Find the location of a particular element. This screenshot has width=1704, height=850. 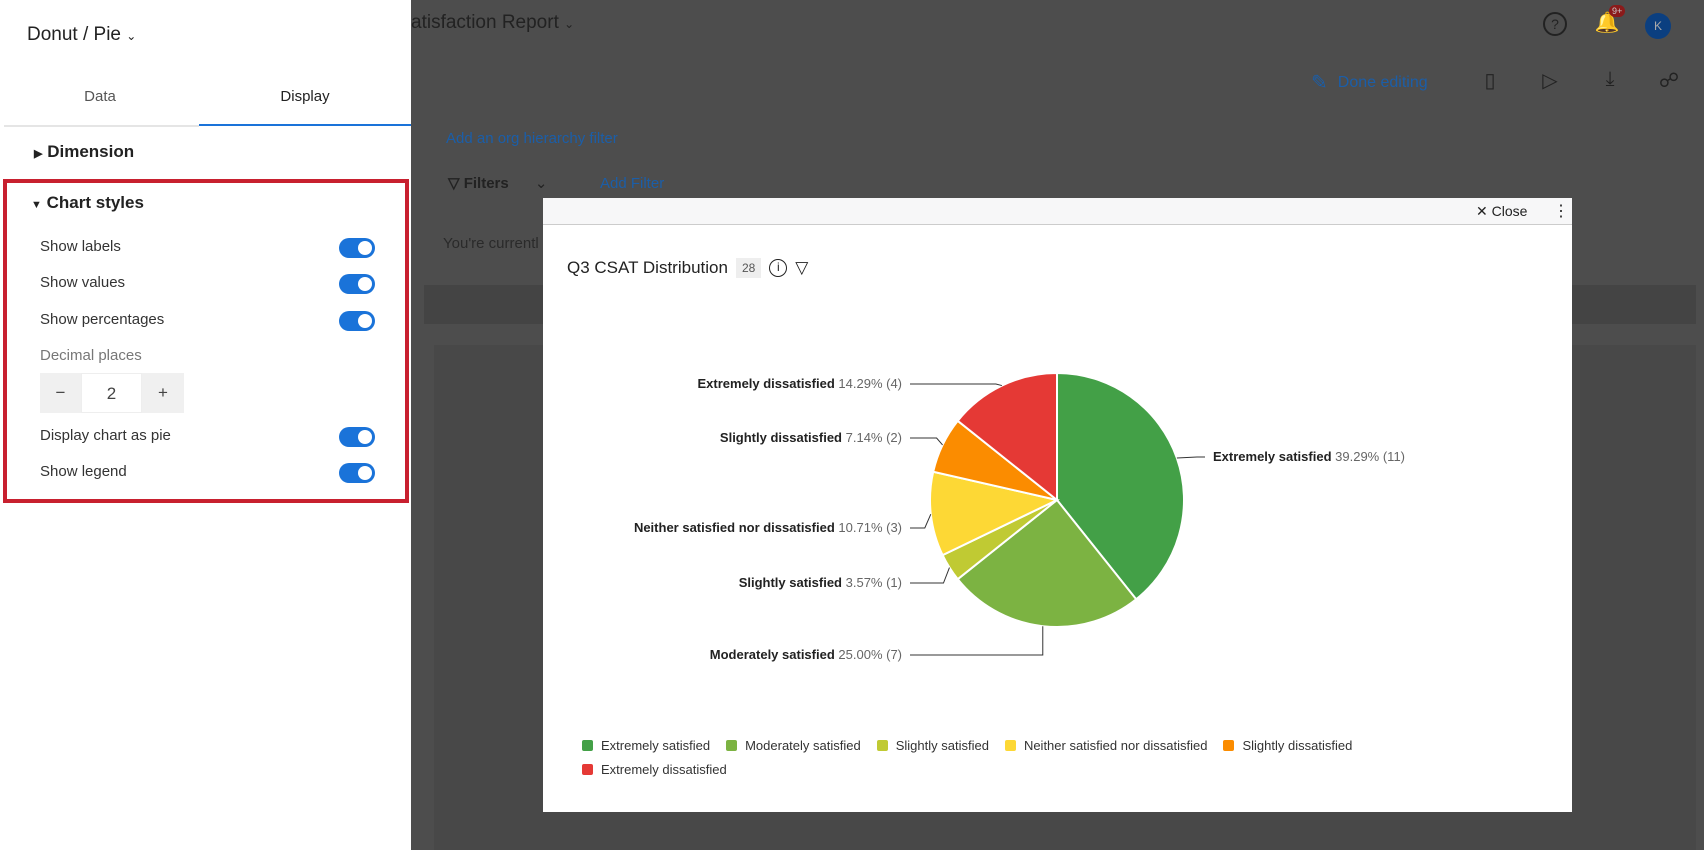

show-labels-toggle is located at coordinates (357, 248).